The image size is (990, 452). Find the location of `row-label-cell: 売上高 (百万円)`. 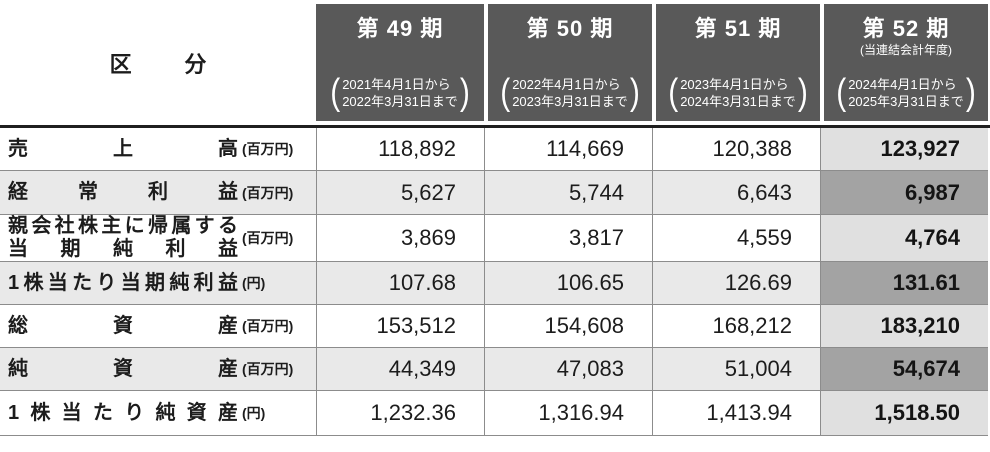

row-label-cell: 売上高 (百万円) is located at coordinates (158, 149).